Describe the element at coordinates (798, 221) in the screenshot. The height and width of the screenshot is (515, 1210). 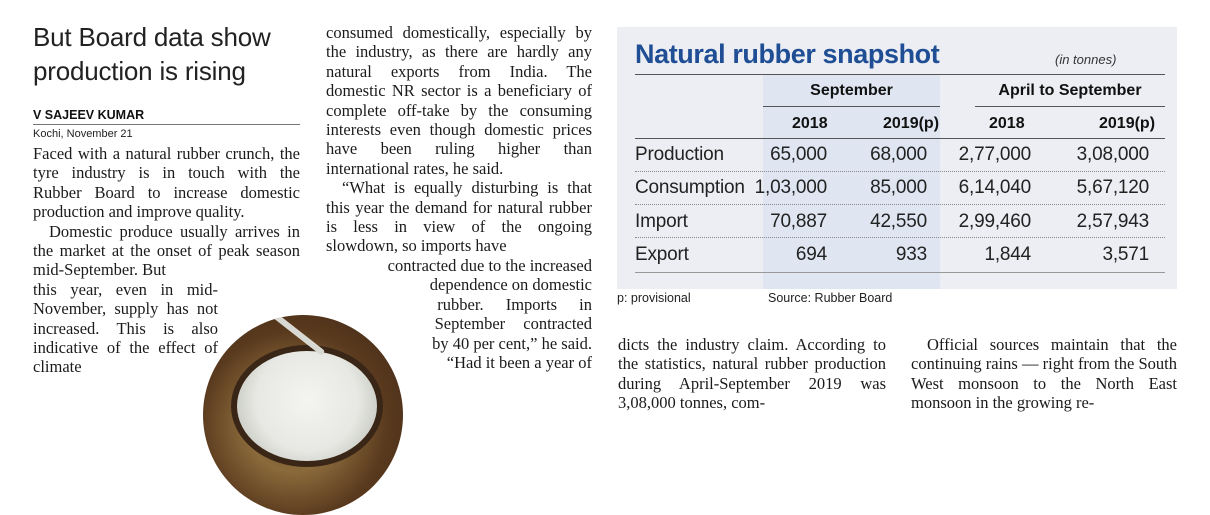
I see `table-cell: 70,887` at that location.